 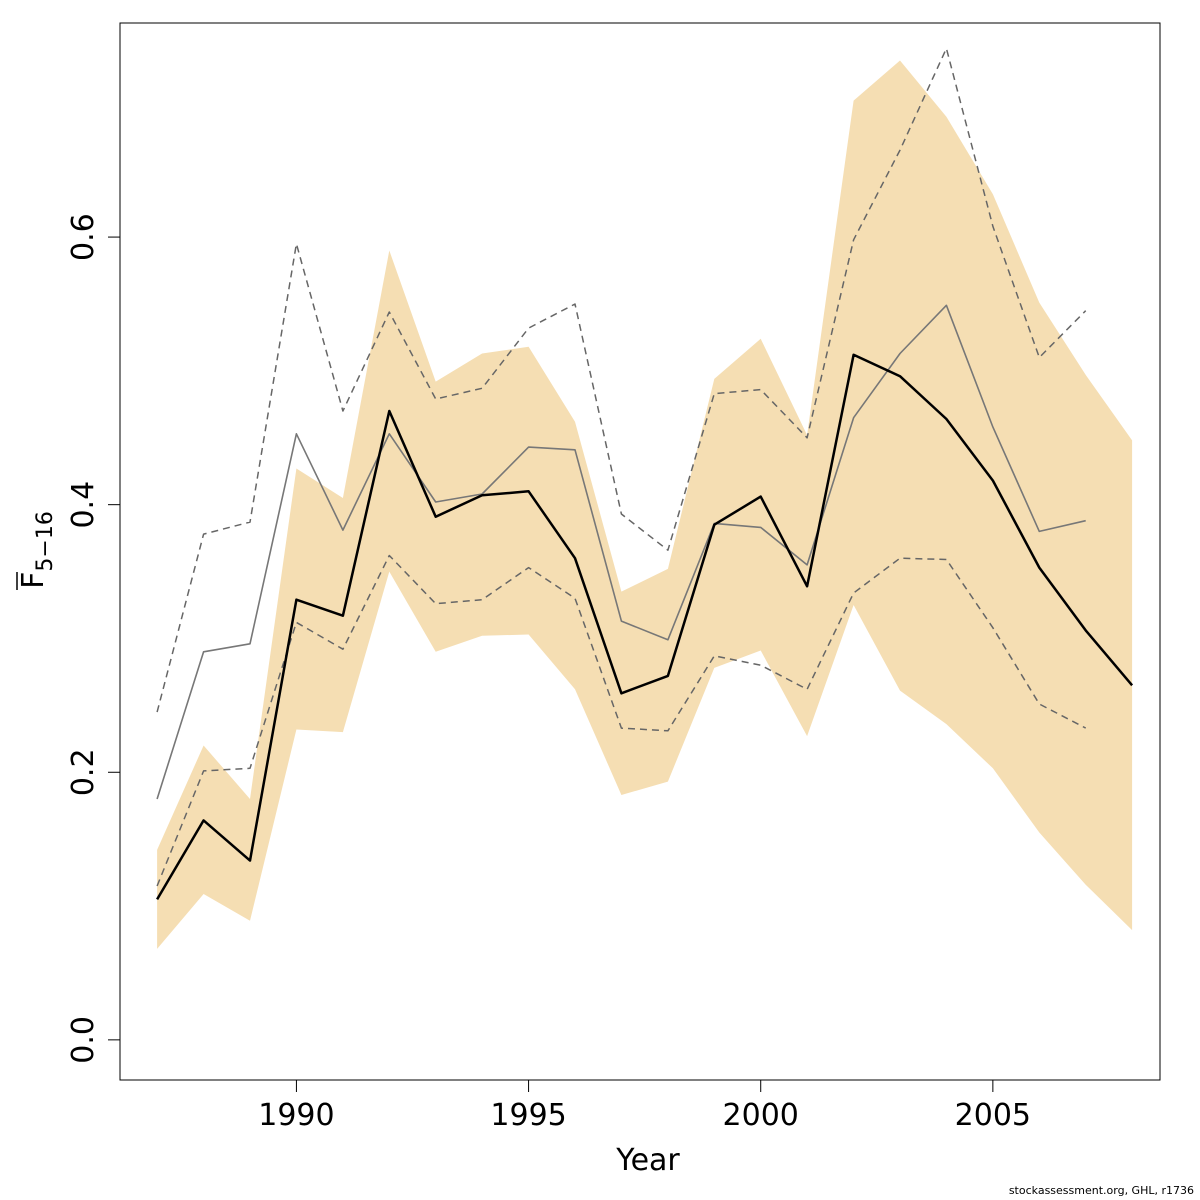 I want to click on x-axis: 1990 1995 2000 2005, so click(x=644, y=1106).